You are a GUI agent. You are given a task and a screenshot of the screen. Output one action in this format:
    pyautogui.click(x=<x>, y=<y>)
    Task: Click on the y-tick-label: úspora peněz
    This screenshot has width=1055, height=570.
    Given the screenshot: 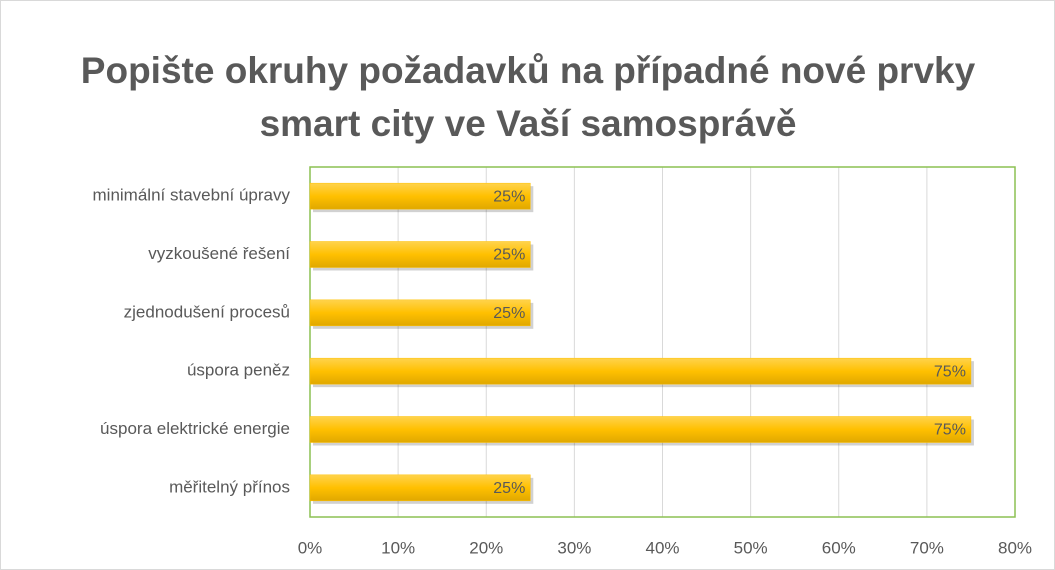 What is the action you would take?
    pyautogui.click(x=238, y=370)
    